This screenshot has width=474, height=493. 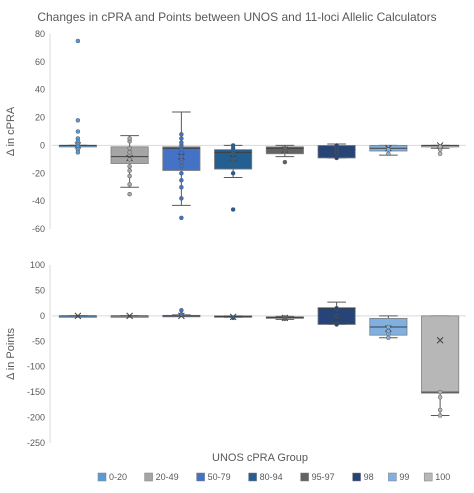 What do you see at coordinates (37, 265) in the screenshot?
I see `y-tick-label: 100` at bounding box center [37, 265].